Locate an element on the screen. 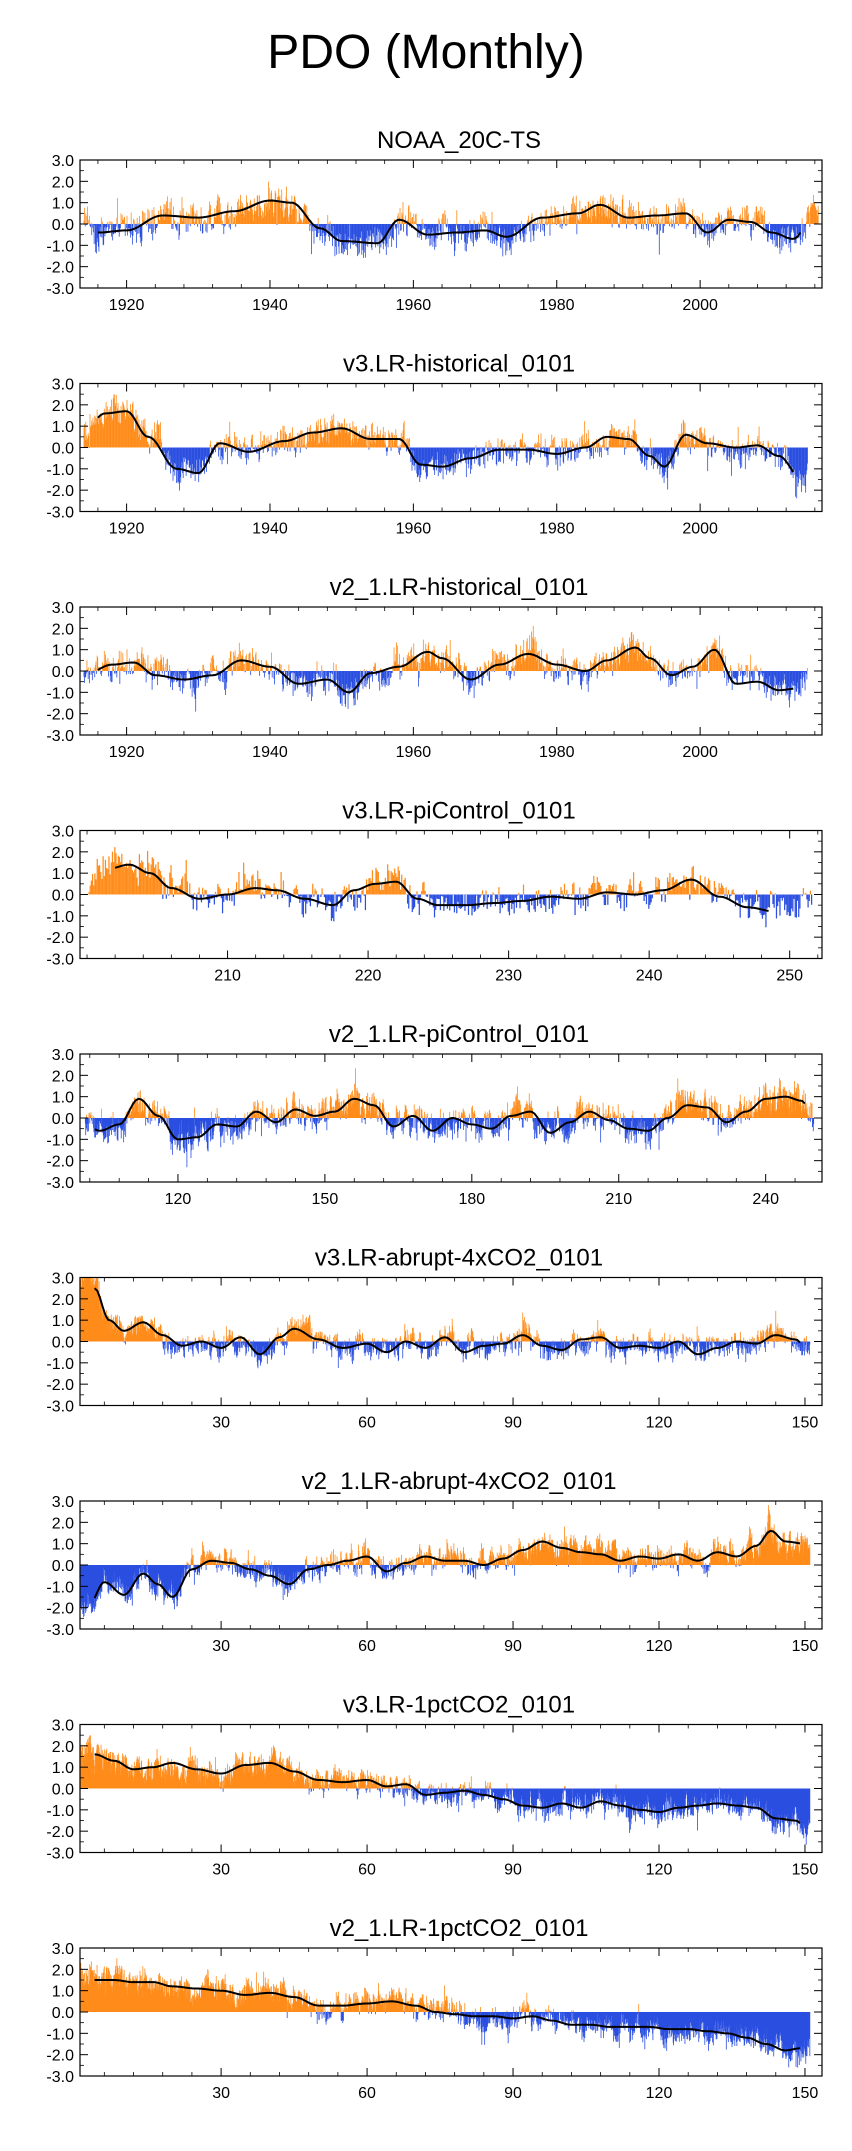 This screenshot has height=2151, width=852. bars is located at coordinates (449, 1118).